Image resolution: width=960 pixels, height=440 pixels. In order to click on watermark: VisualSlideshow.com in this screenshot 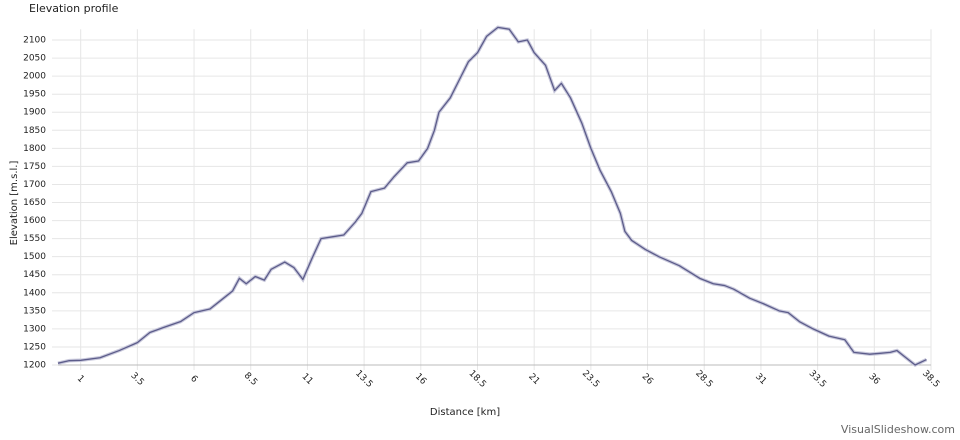, I will do `click(898, 429)`.